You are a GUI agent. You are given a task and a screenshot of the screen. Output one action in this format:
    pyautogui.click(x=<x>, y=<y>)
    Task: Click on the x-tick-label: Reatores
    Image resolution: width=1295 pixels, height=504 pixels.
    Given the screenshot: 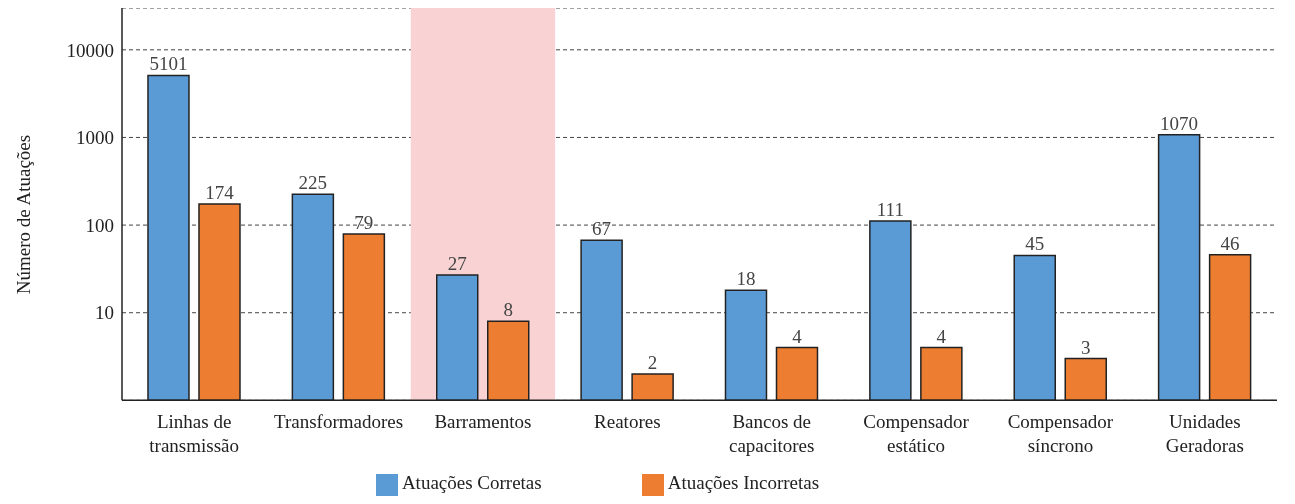 What is the action you would take?
    pyautogui.click(x=627, y=422)
    